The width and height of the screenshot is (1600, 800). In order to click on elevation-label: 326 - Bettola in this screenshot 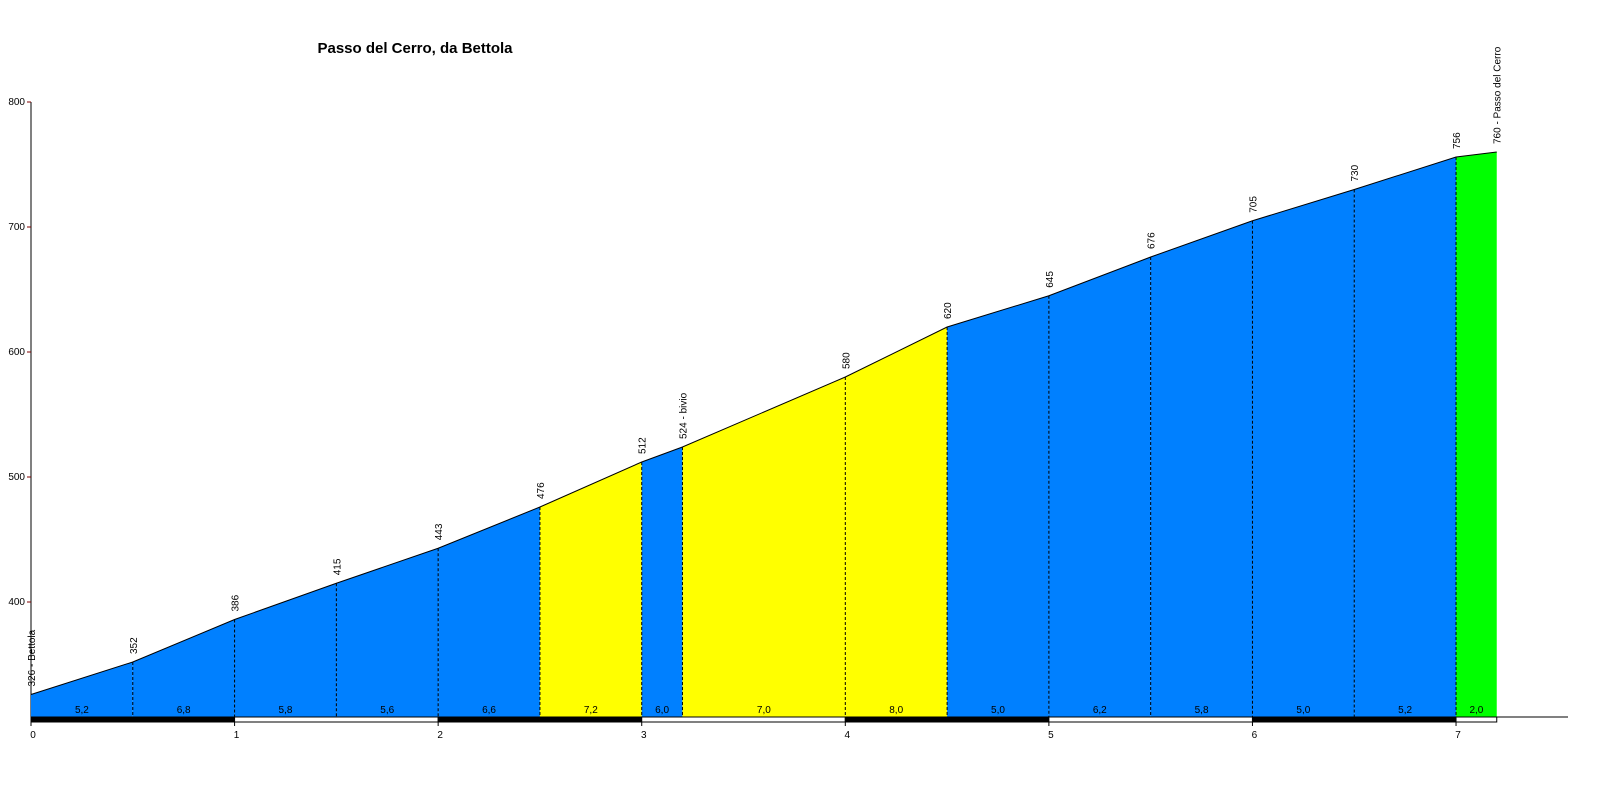, I will do `click(32, 657)`.